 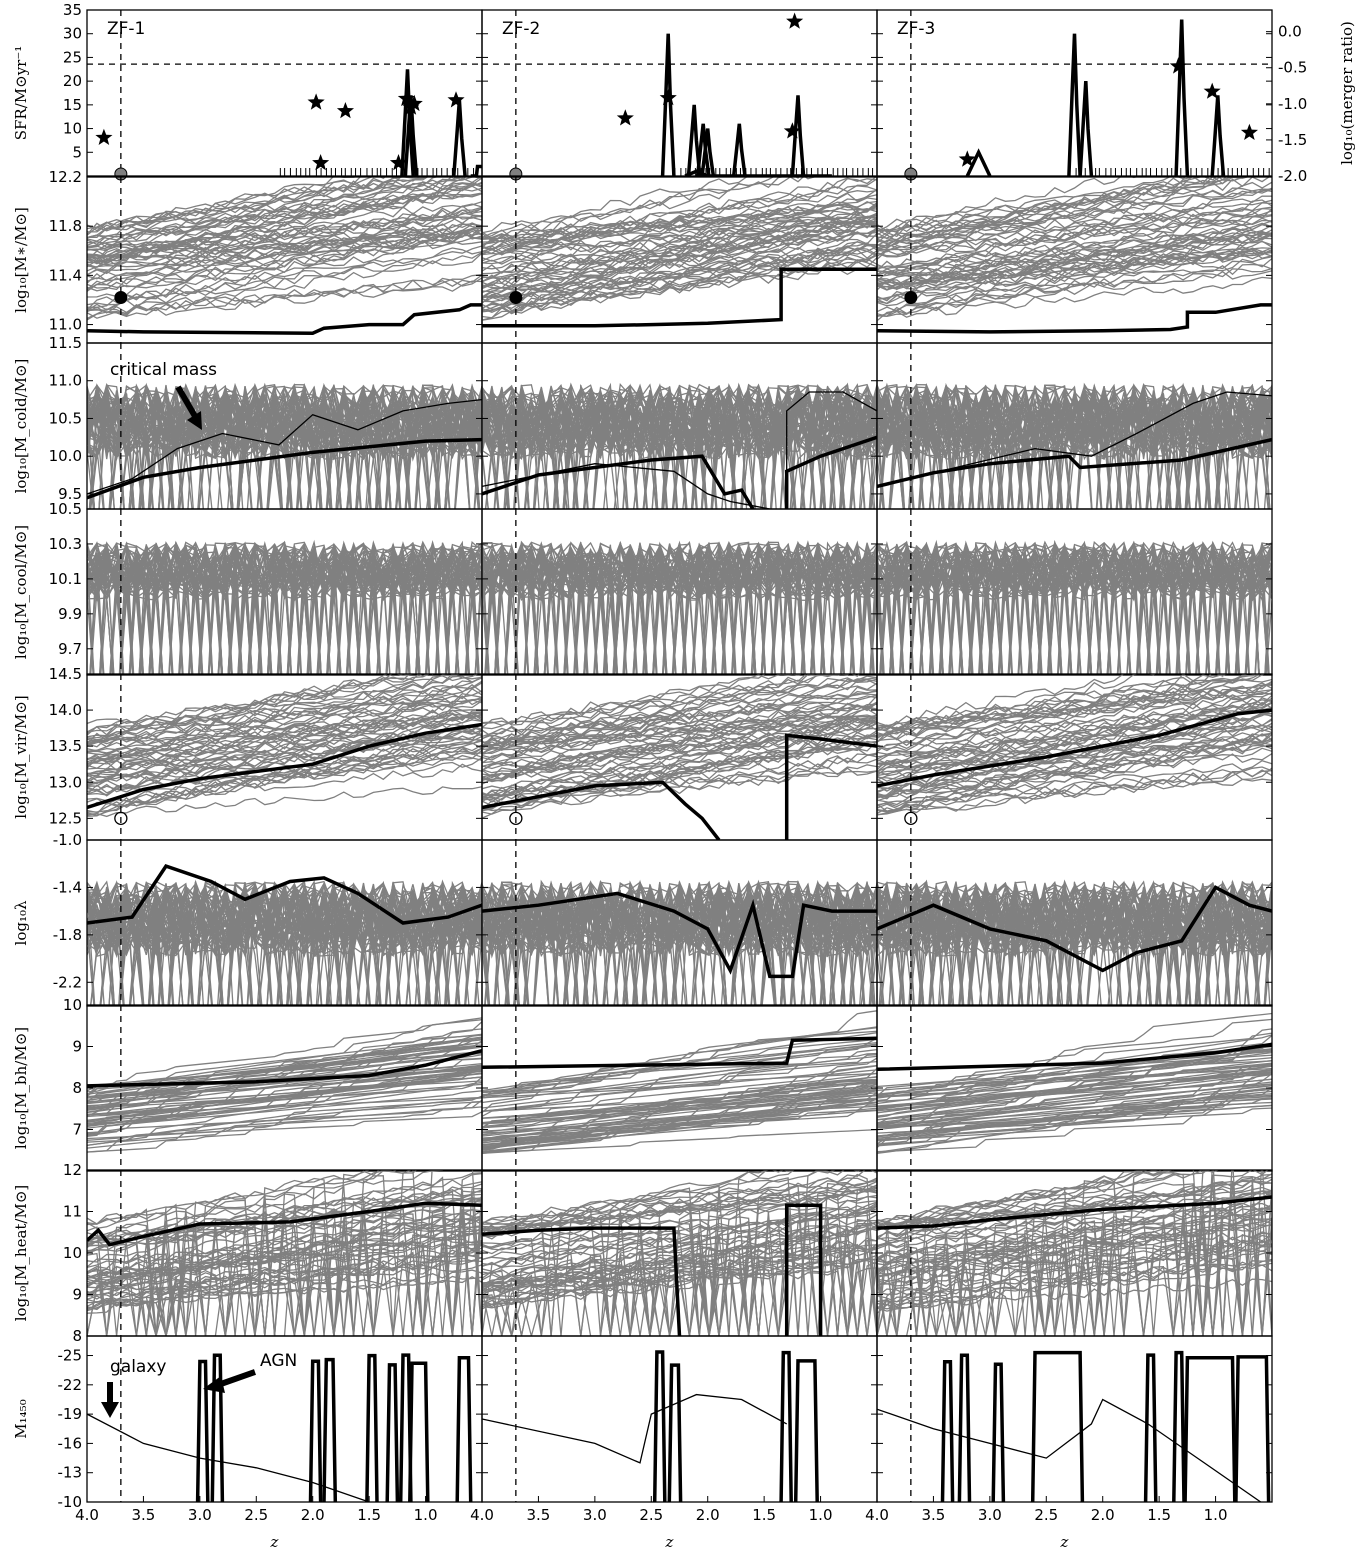 I want to click on y-tick-label: 14.5, so click(x=65, y=674).